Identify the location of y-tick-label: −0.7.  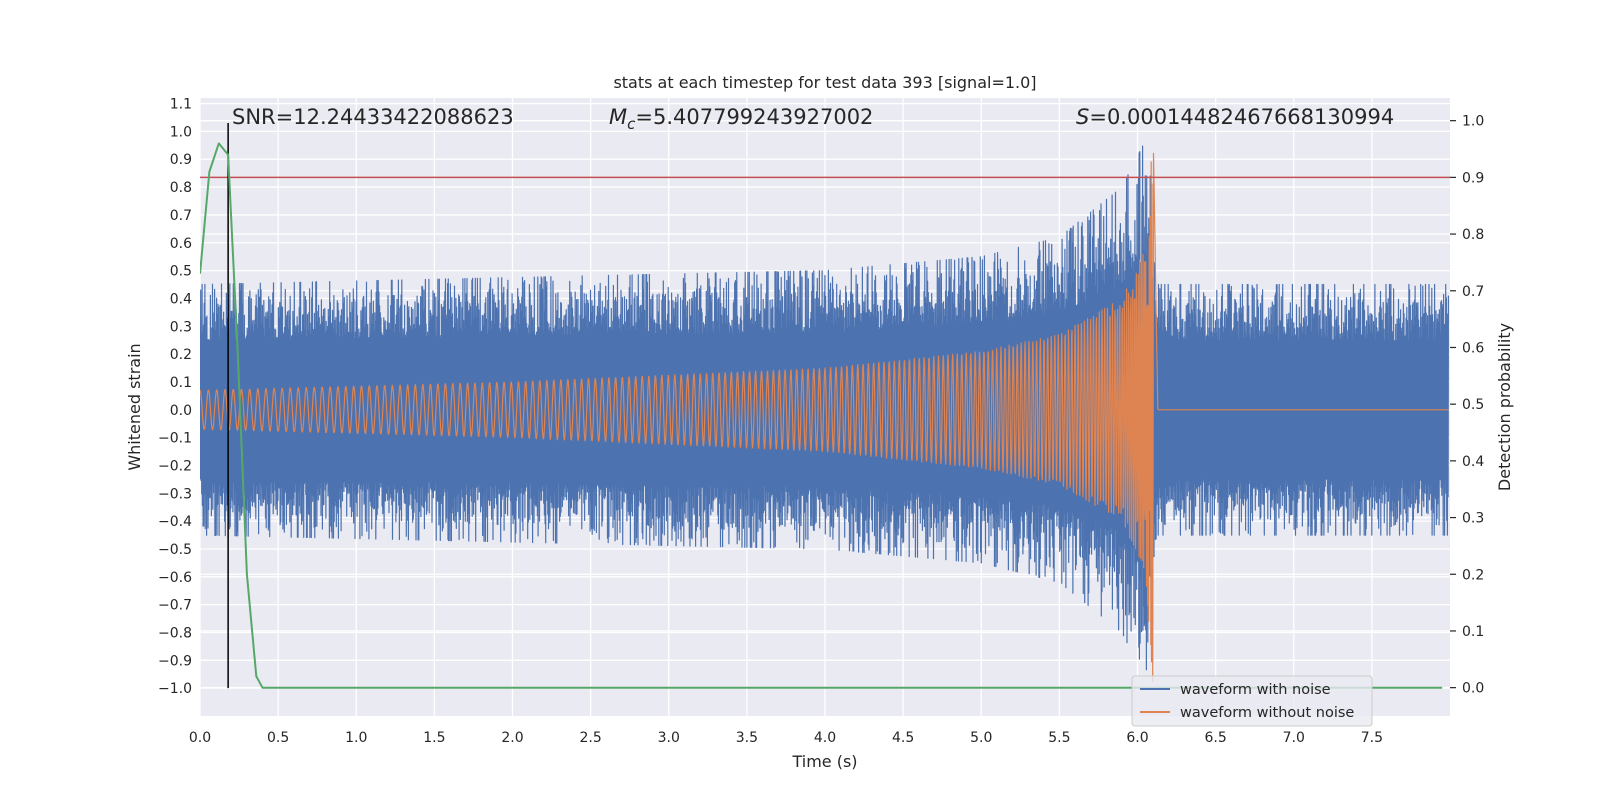
(175, 606).